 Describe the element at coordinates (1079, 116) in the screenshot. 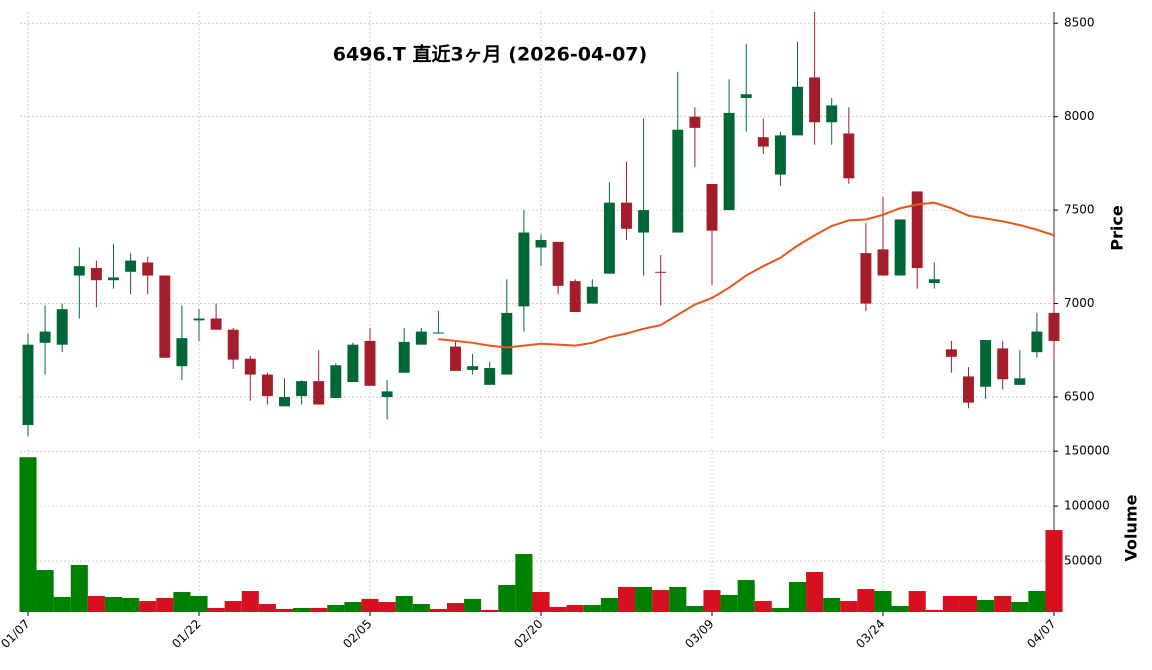

I see `y-tick-label: 8000` at that location.